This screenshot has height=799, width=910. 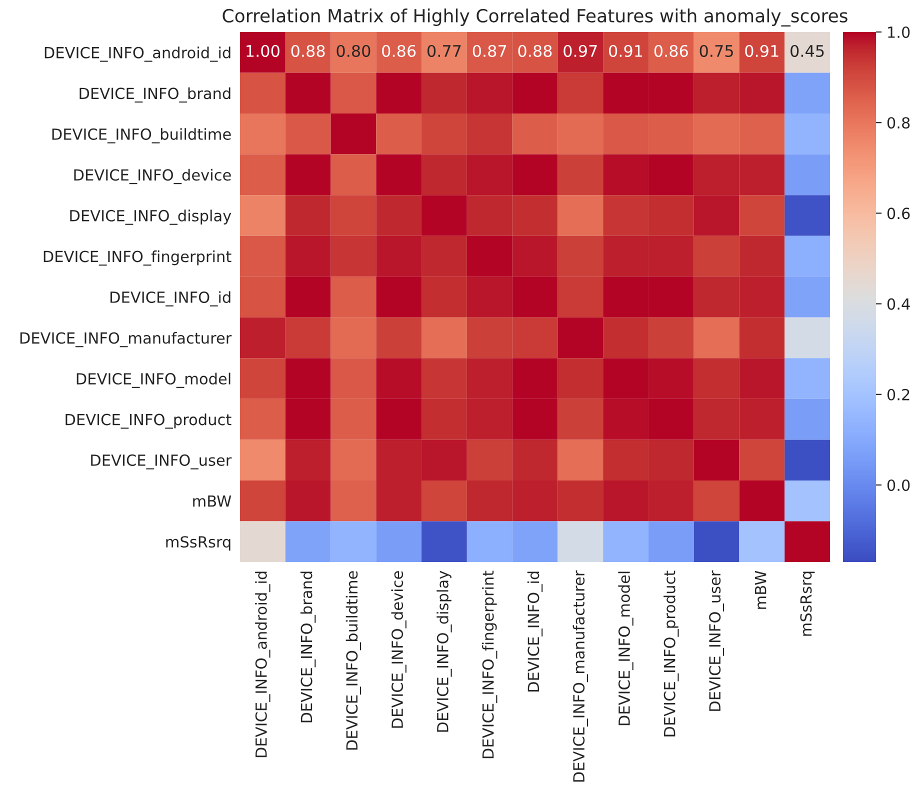 What do you see at coordinates (807, 604) in the screenshot?
I see `x-tick-label: mSsRsrq` at bounding box center [807, 604].